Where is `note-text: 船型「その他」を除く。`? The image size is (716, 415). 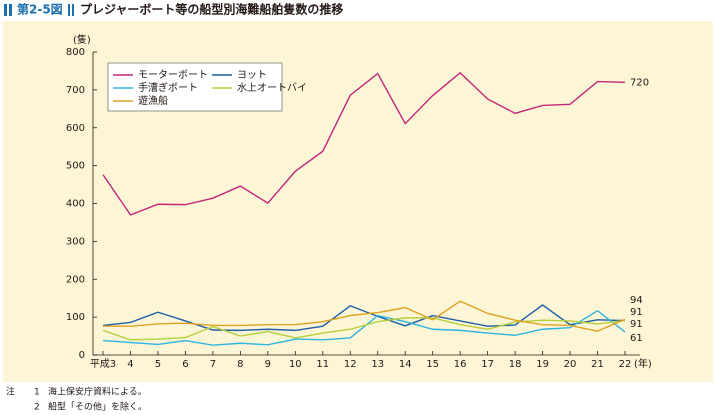 note-text: 船型「その他」を除く。 is located at coordinates (97, 407).